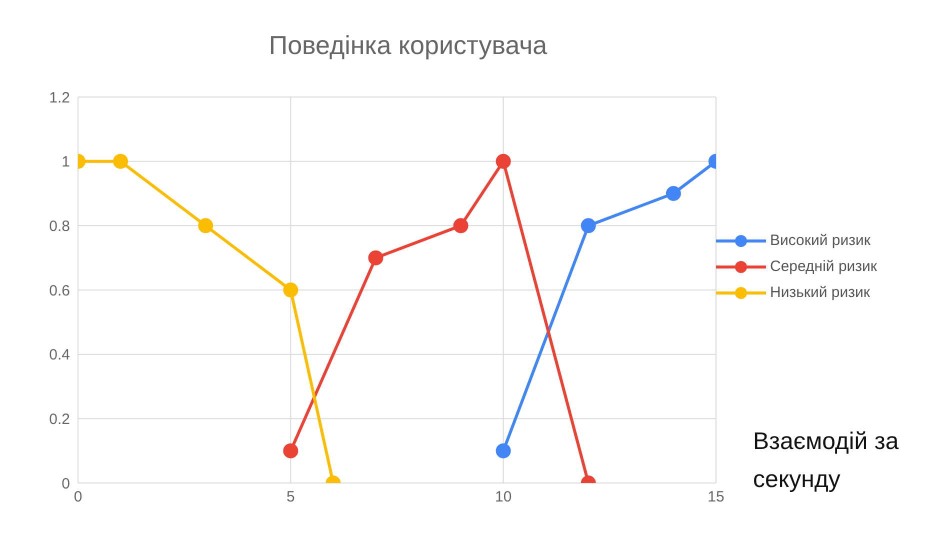  I want to click on x-tick-label: 0, so click(78, 497).